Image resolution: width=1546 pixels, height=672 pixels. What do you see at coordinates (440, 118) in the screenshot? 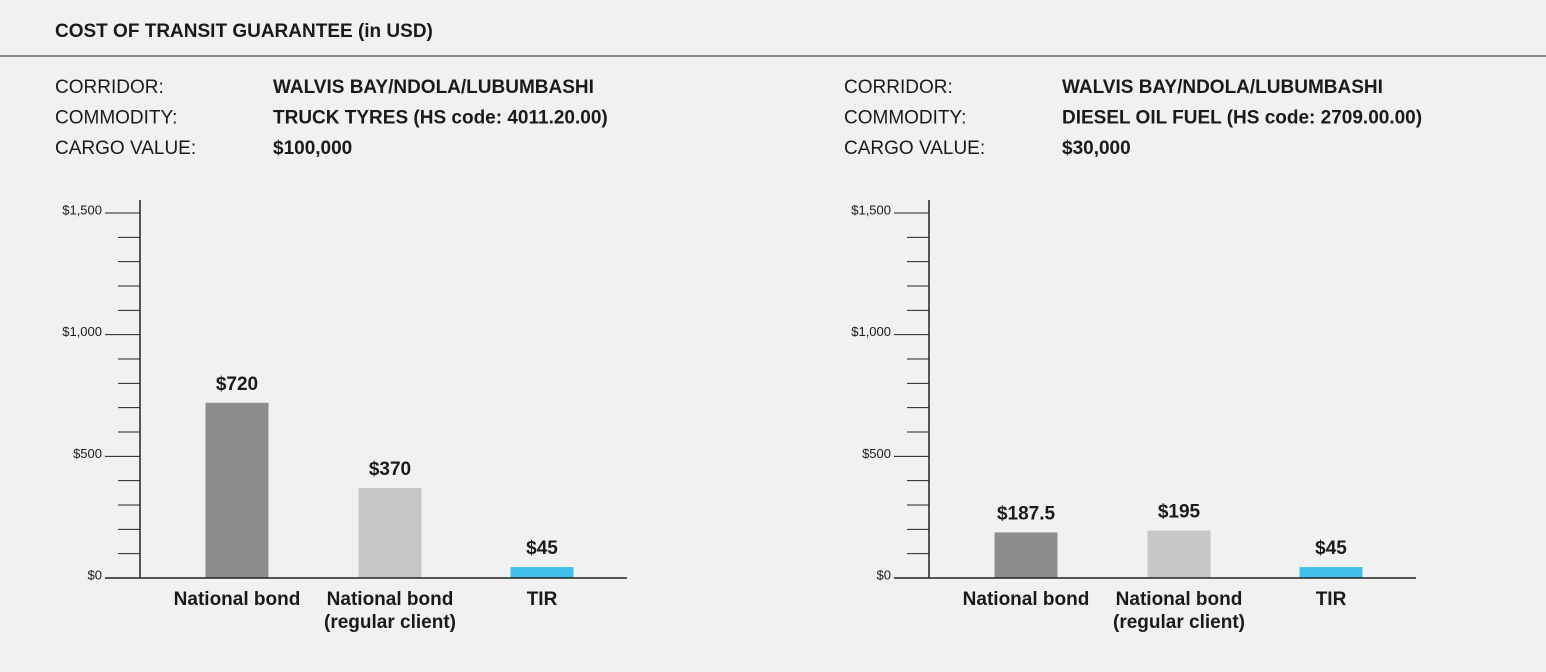
I see `info-value: TRUCK TYRES (HS code: 4011.20.00)` at bounding box center [440, 118].